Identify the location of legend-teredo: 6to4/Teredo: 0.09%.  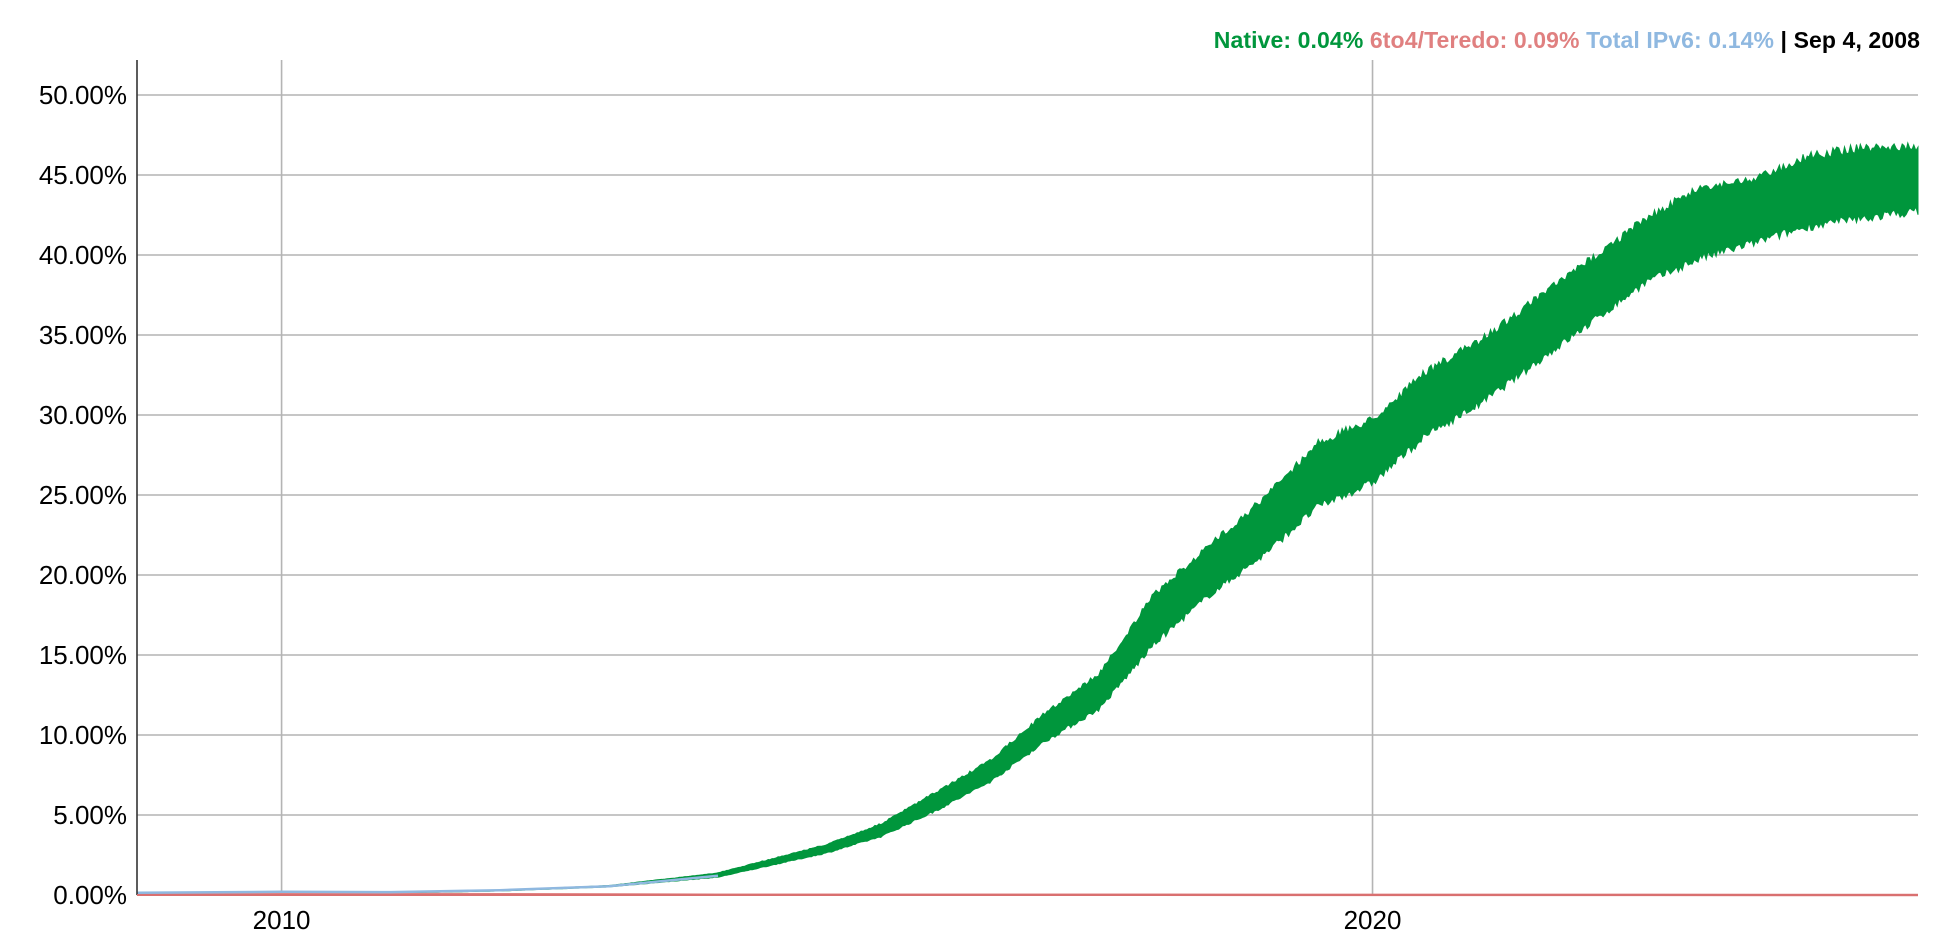
(1474, 40).